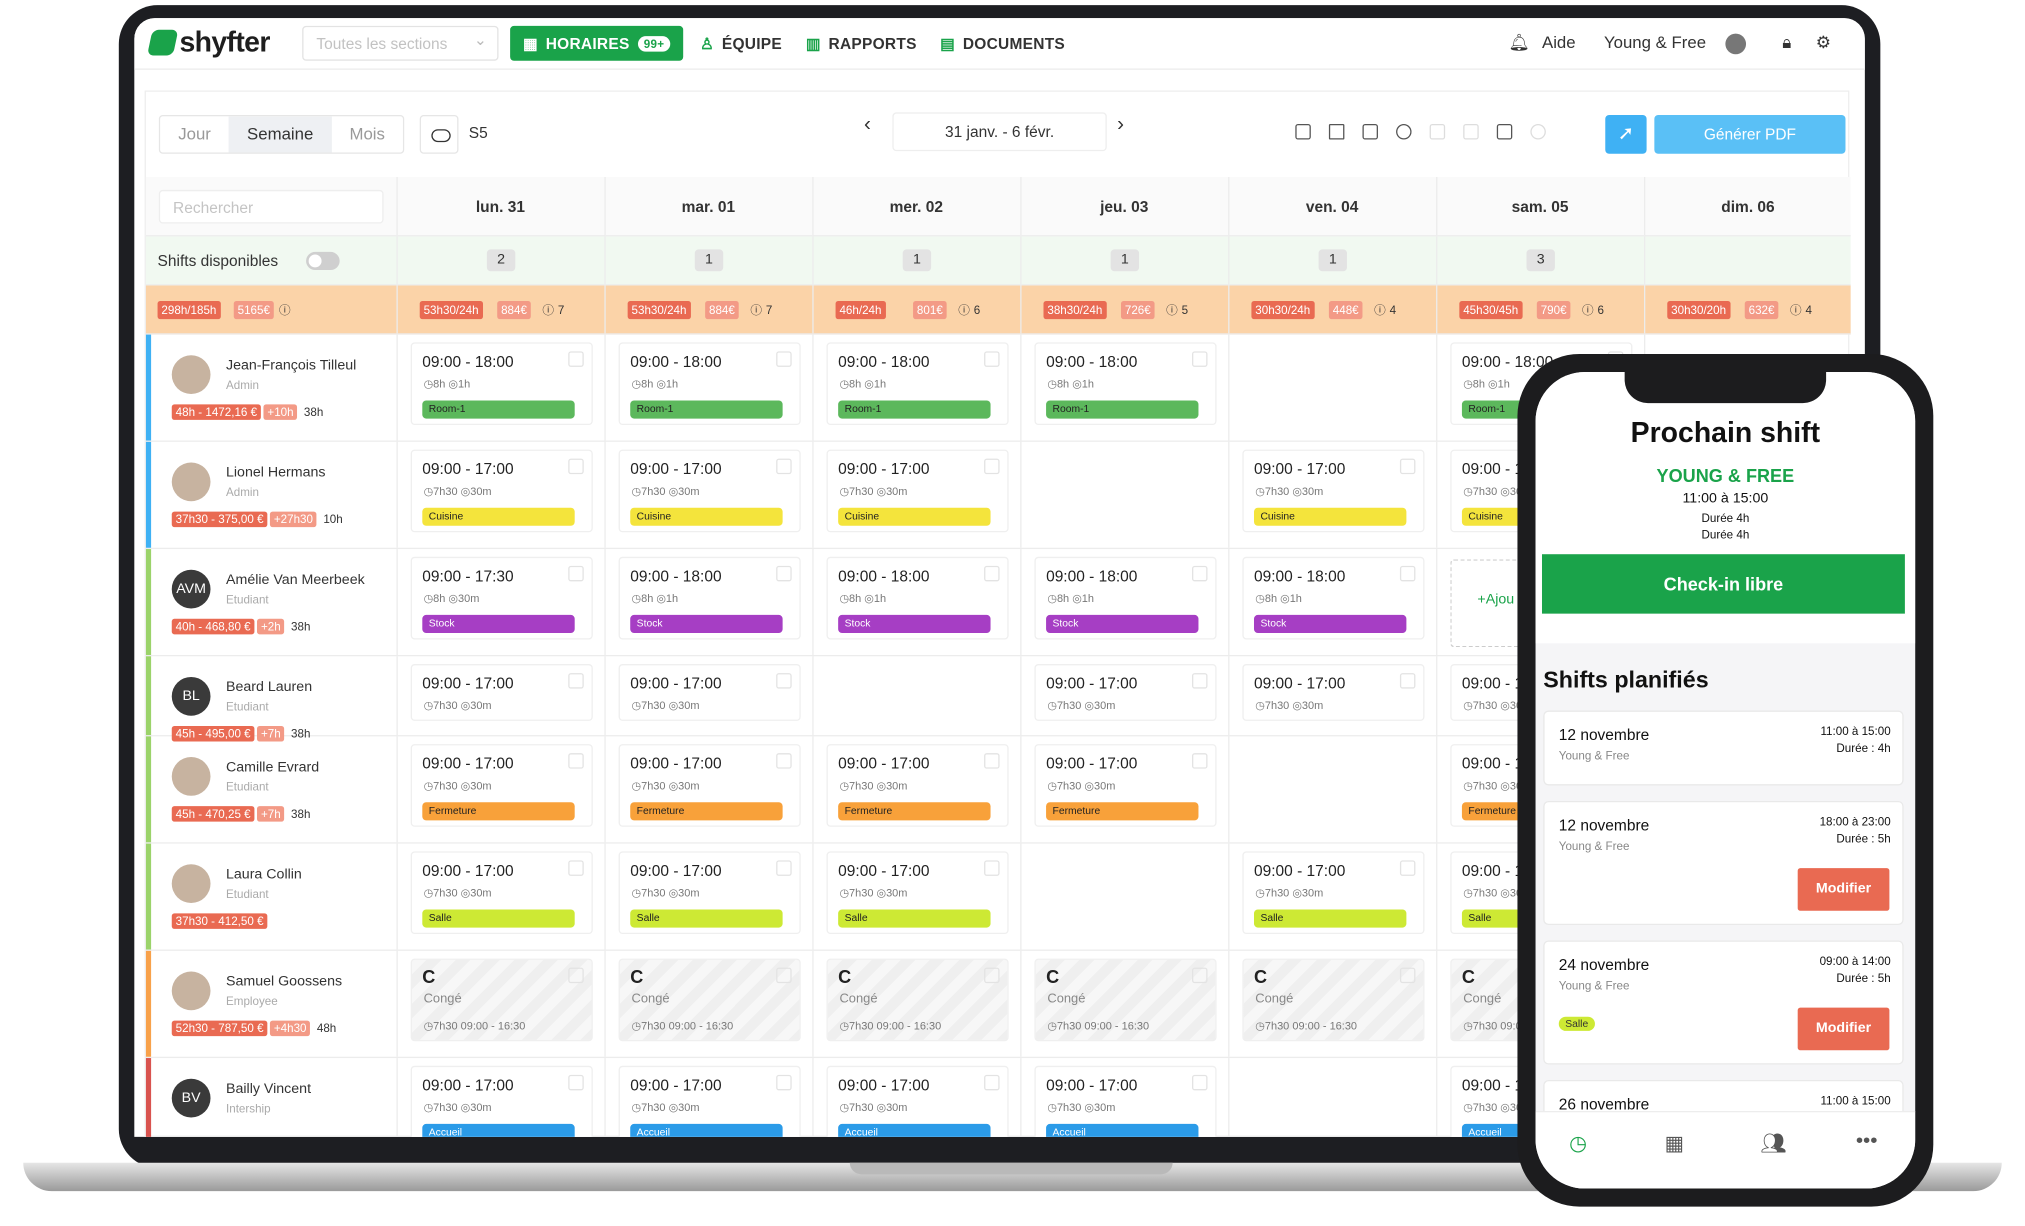 The height and width of the screenshot is (1226, 2025). What do you see at coordinates (1003, 43) in the screenshot?
I see `nav-documents: ▤ DOCUMENTS` at bounding box center [1003, 43].